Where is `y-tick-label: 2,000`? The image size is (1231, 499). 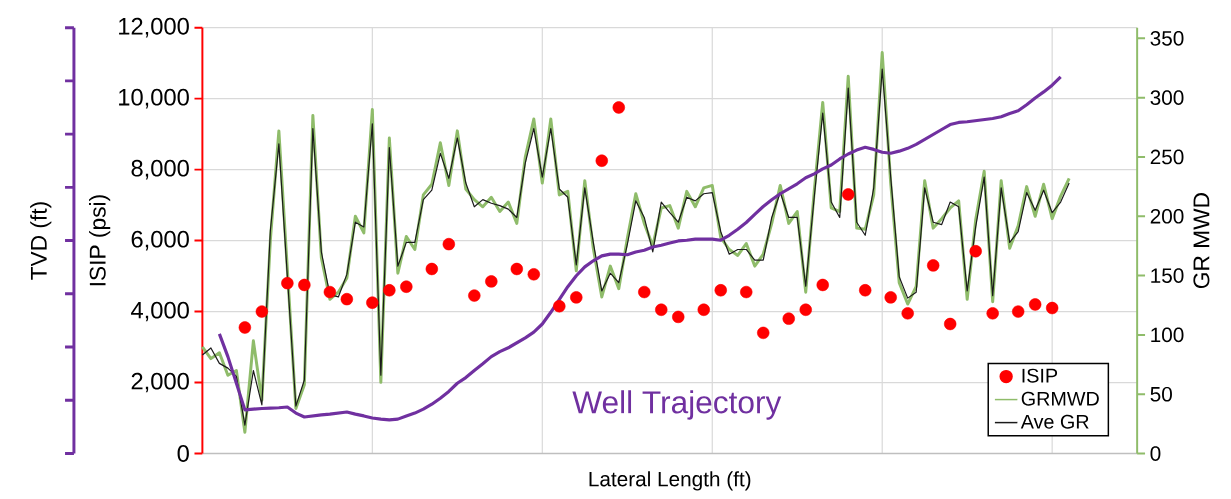
y-tick-label: 2,000 is located at coordinates (160, 382).